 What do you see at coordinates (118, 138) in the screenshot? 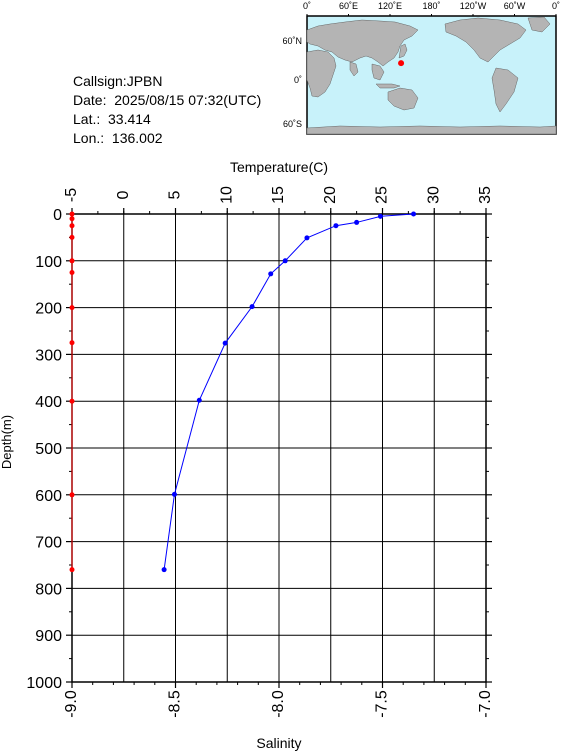
I see `lon-label: Lon.: 136.002` at bounding box center [118, 138].